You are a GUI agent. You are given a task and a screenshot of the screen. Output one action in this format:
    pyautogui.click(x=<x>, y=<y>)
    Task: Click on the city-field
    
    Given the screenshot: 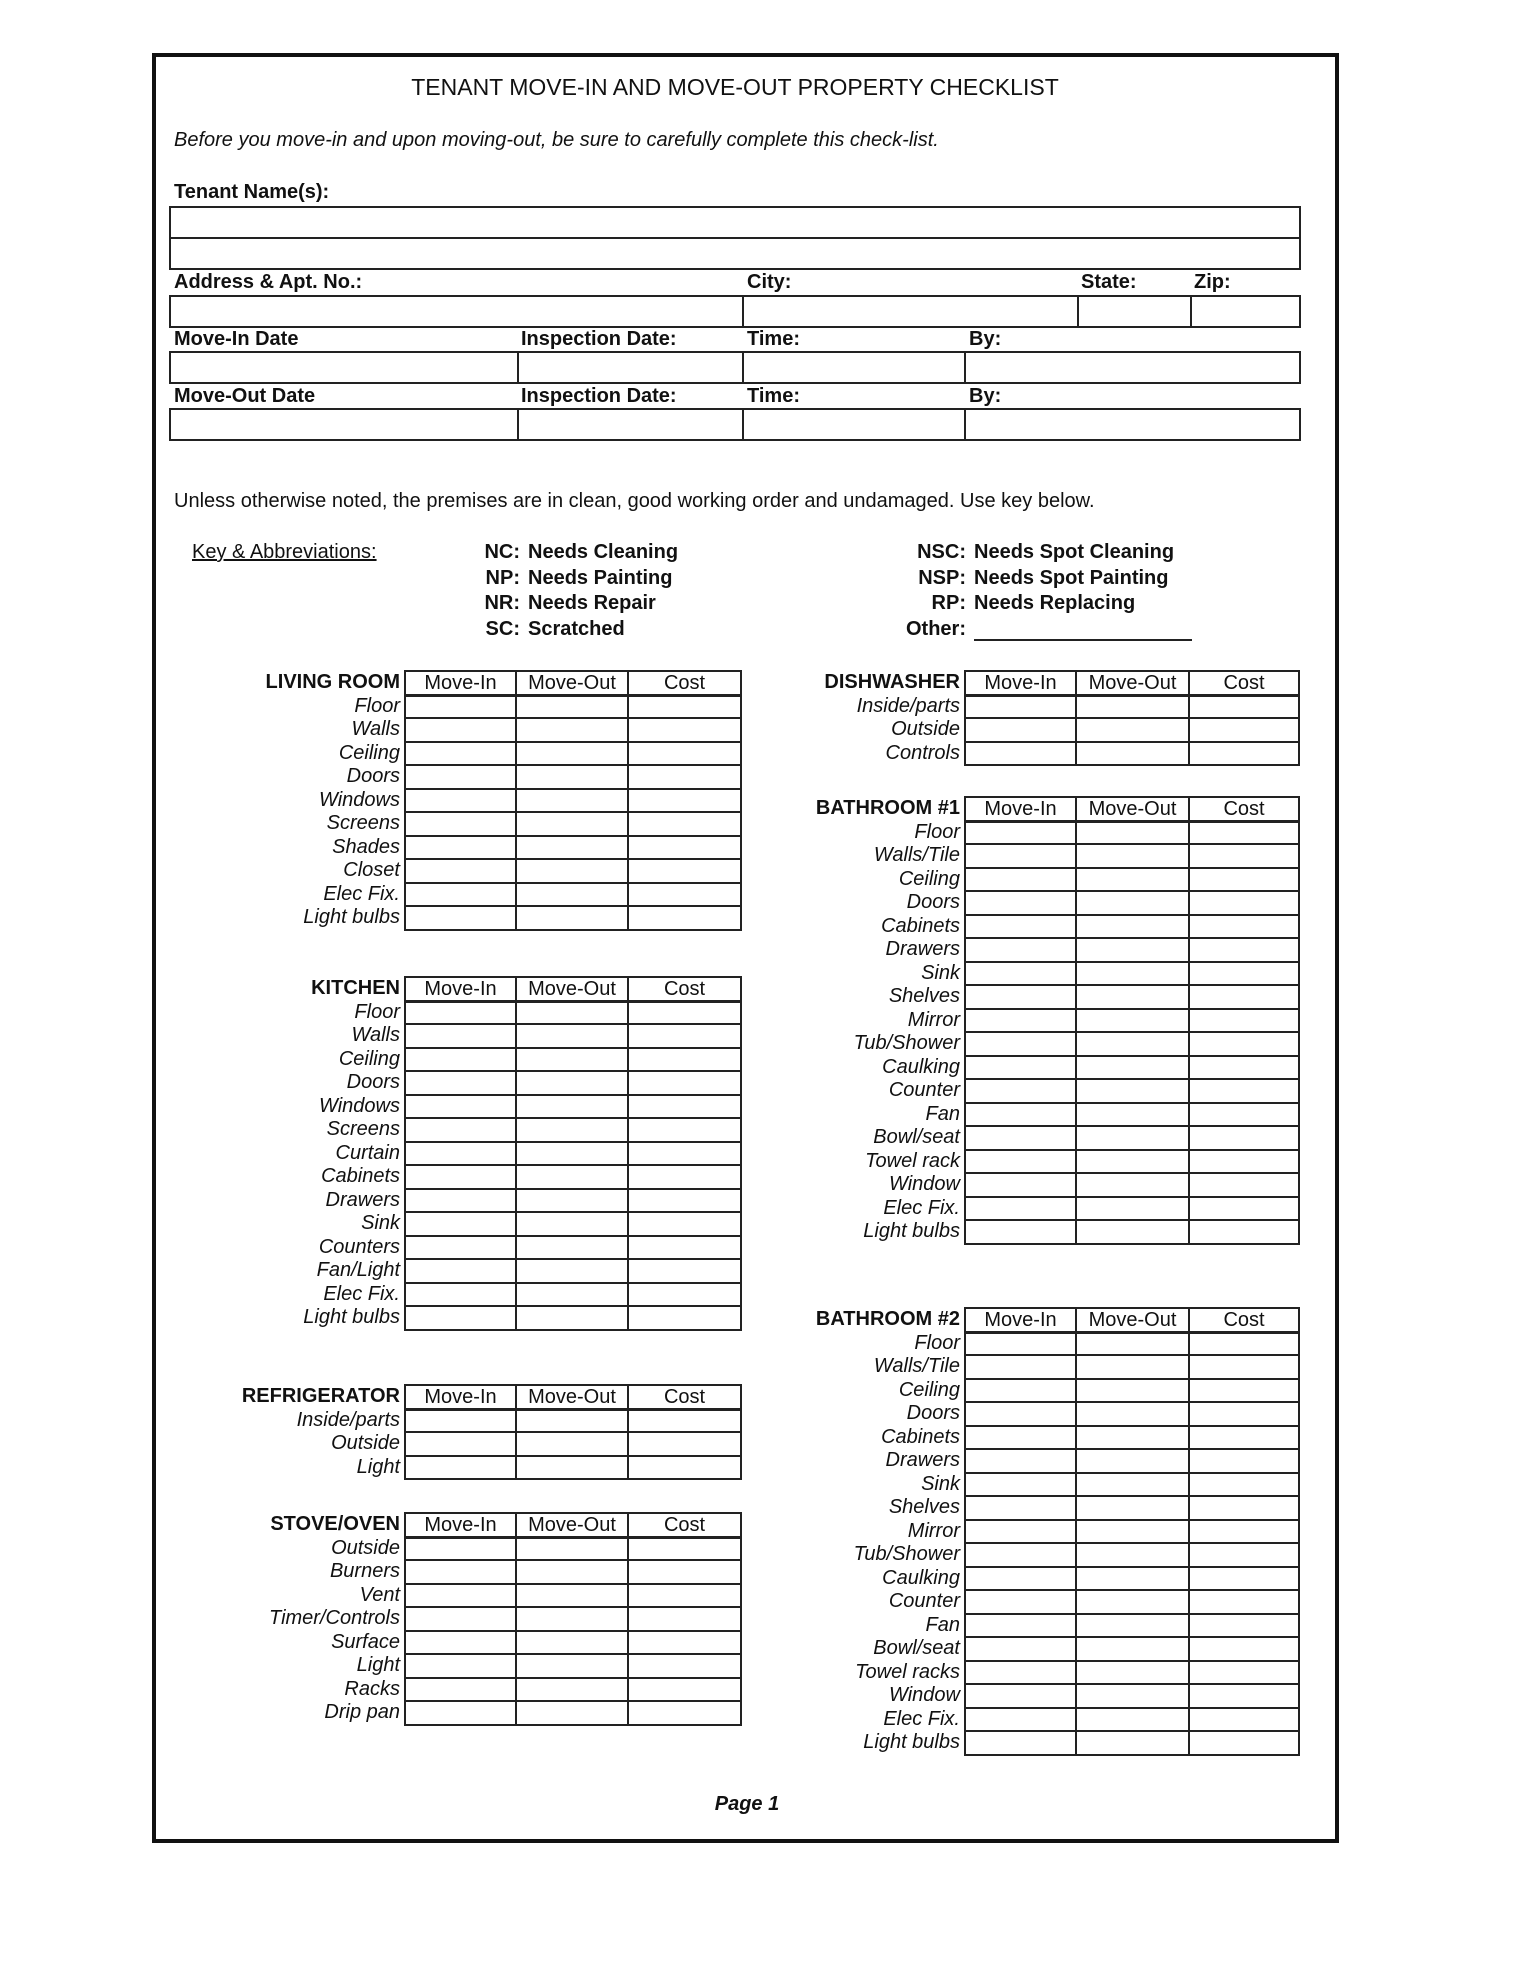 What is the action you would take?
    pyautogui.click(x=910, y=311)
    